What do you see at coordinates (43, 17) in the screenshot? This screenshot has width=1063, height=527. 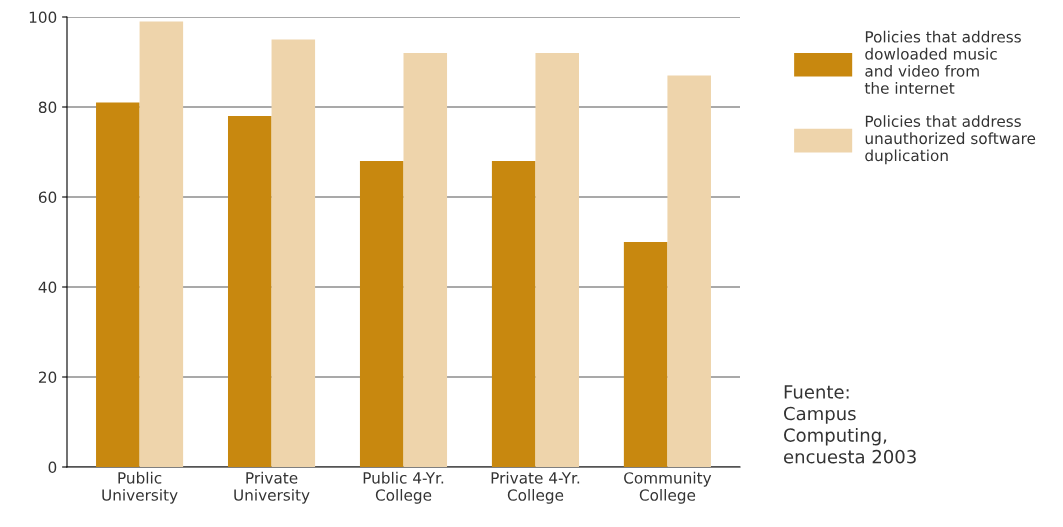 I see `y-tick-label: 100` at bounding box center [43, 17].